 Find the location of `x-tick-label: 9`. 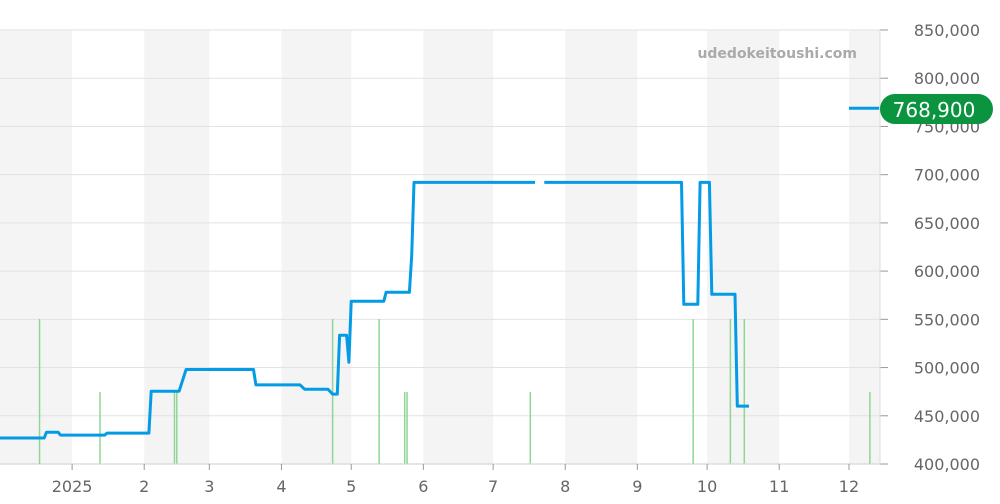

x-tick-label: 9 is located at coordinates (637, 486).